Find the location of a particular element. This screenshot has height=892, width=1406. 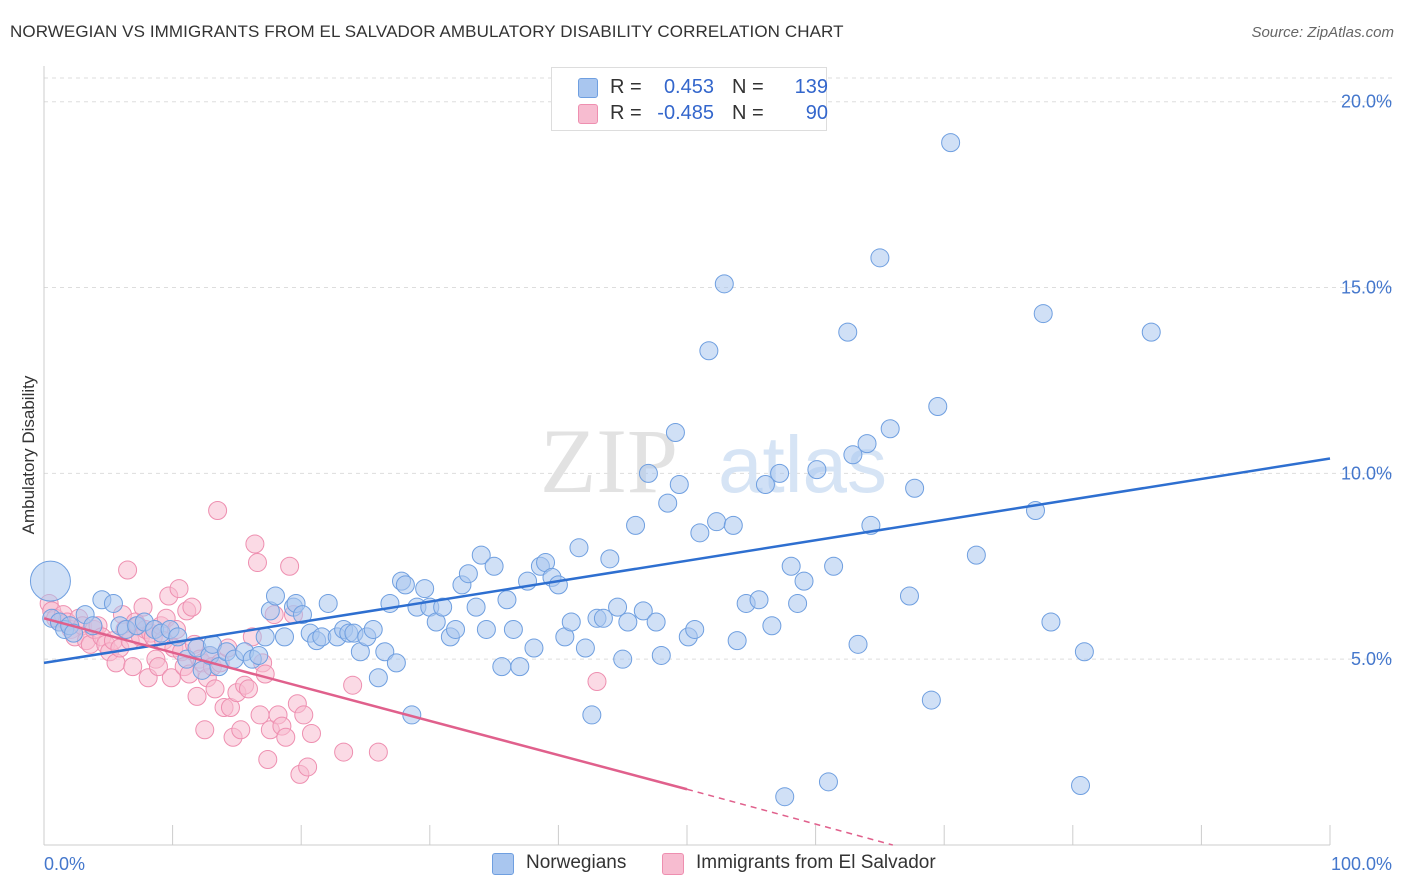

source-label: Source: ZipAtlas.com is located at coordinates (1322, 32).